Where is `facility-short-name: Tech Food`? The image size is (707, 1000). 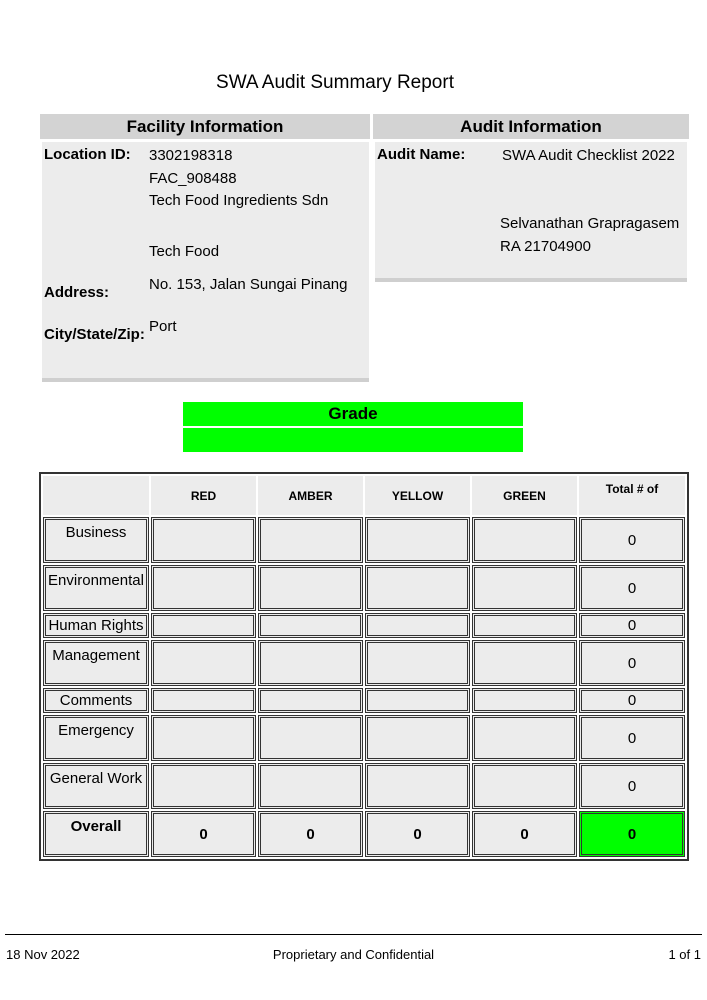
facility-short-name: Tech Food is located at coordinates (184, 251).